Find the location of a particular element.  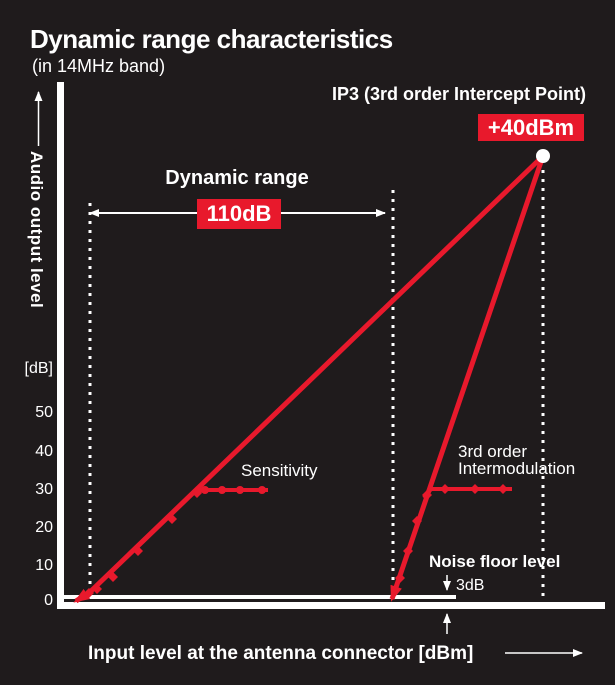

imd-label: 3rd order Intermodulation is located at coordinates (516, 460).